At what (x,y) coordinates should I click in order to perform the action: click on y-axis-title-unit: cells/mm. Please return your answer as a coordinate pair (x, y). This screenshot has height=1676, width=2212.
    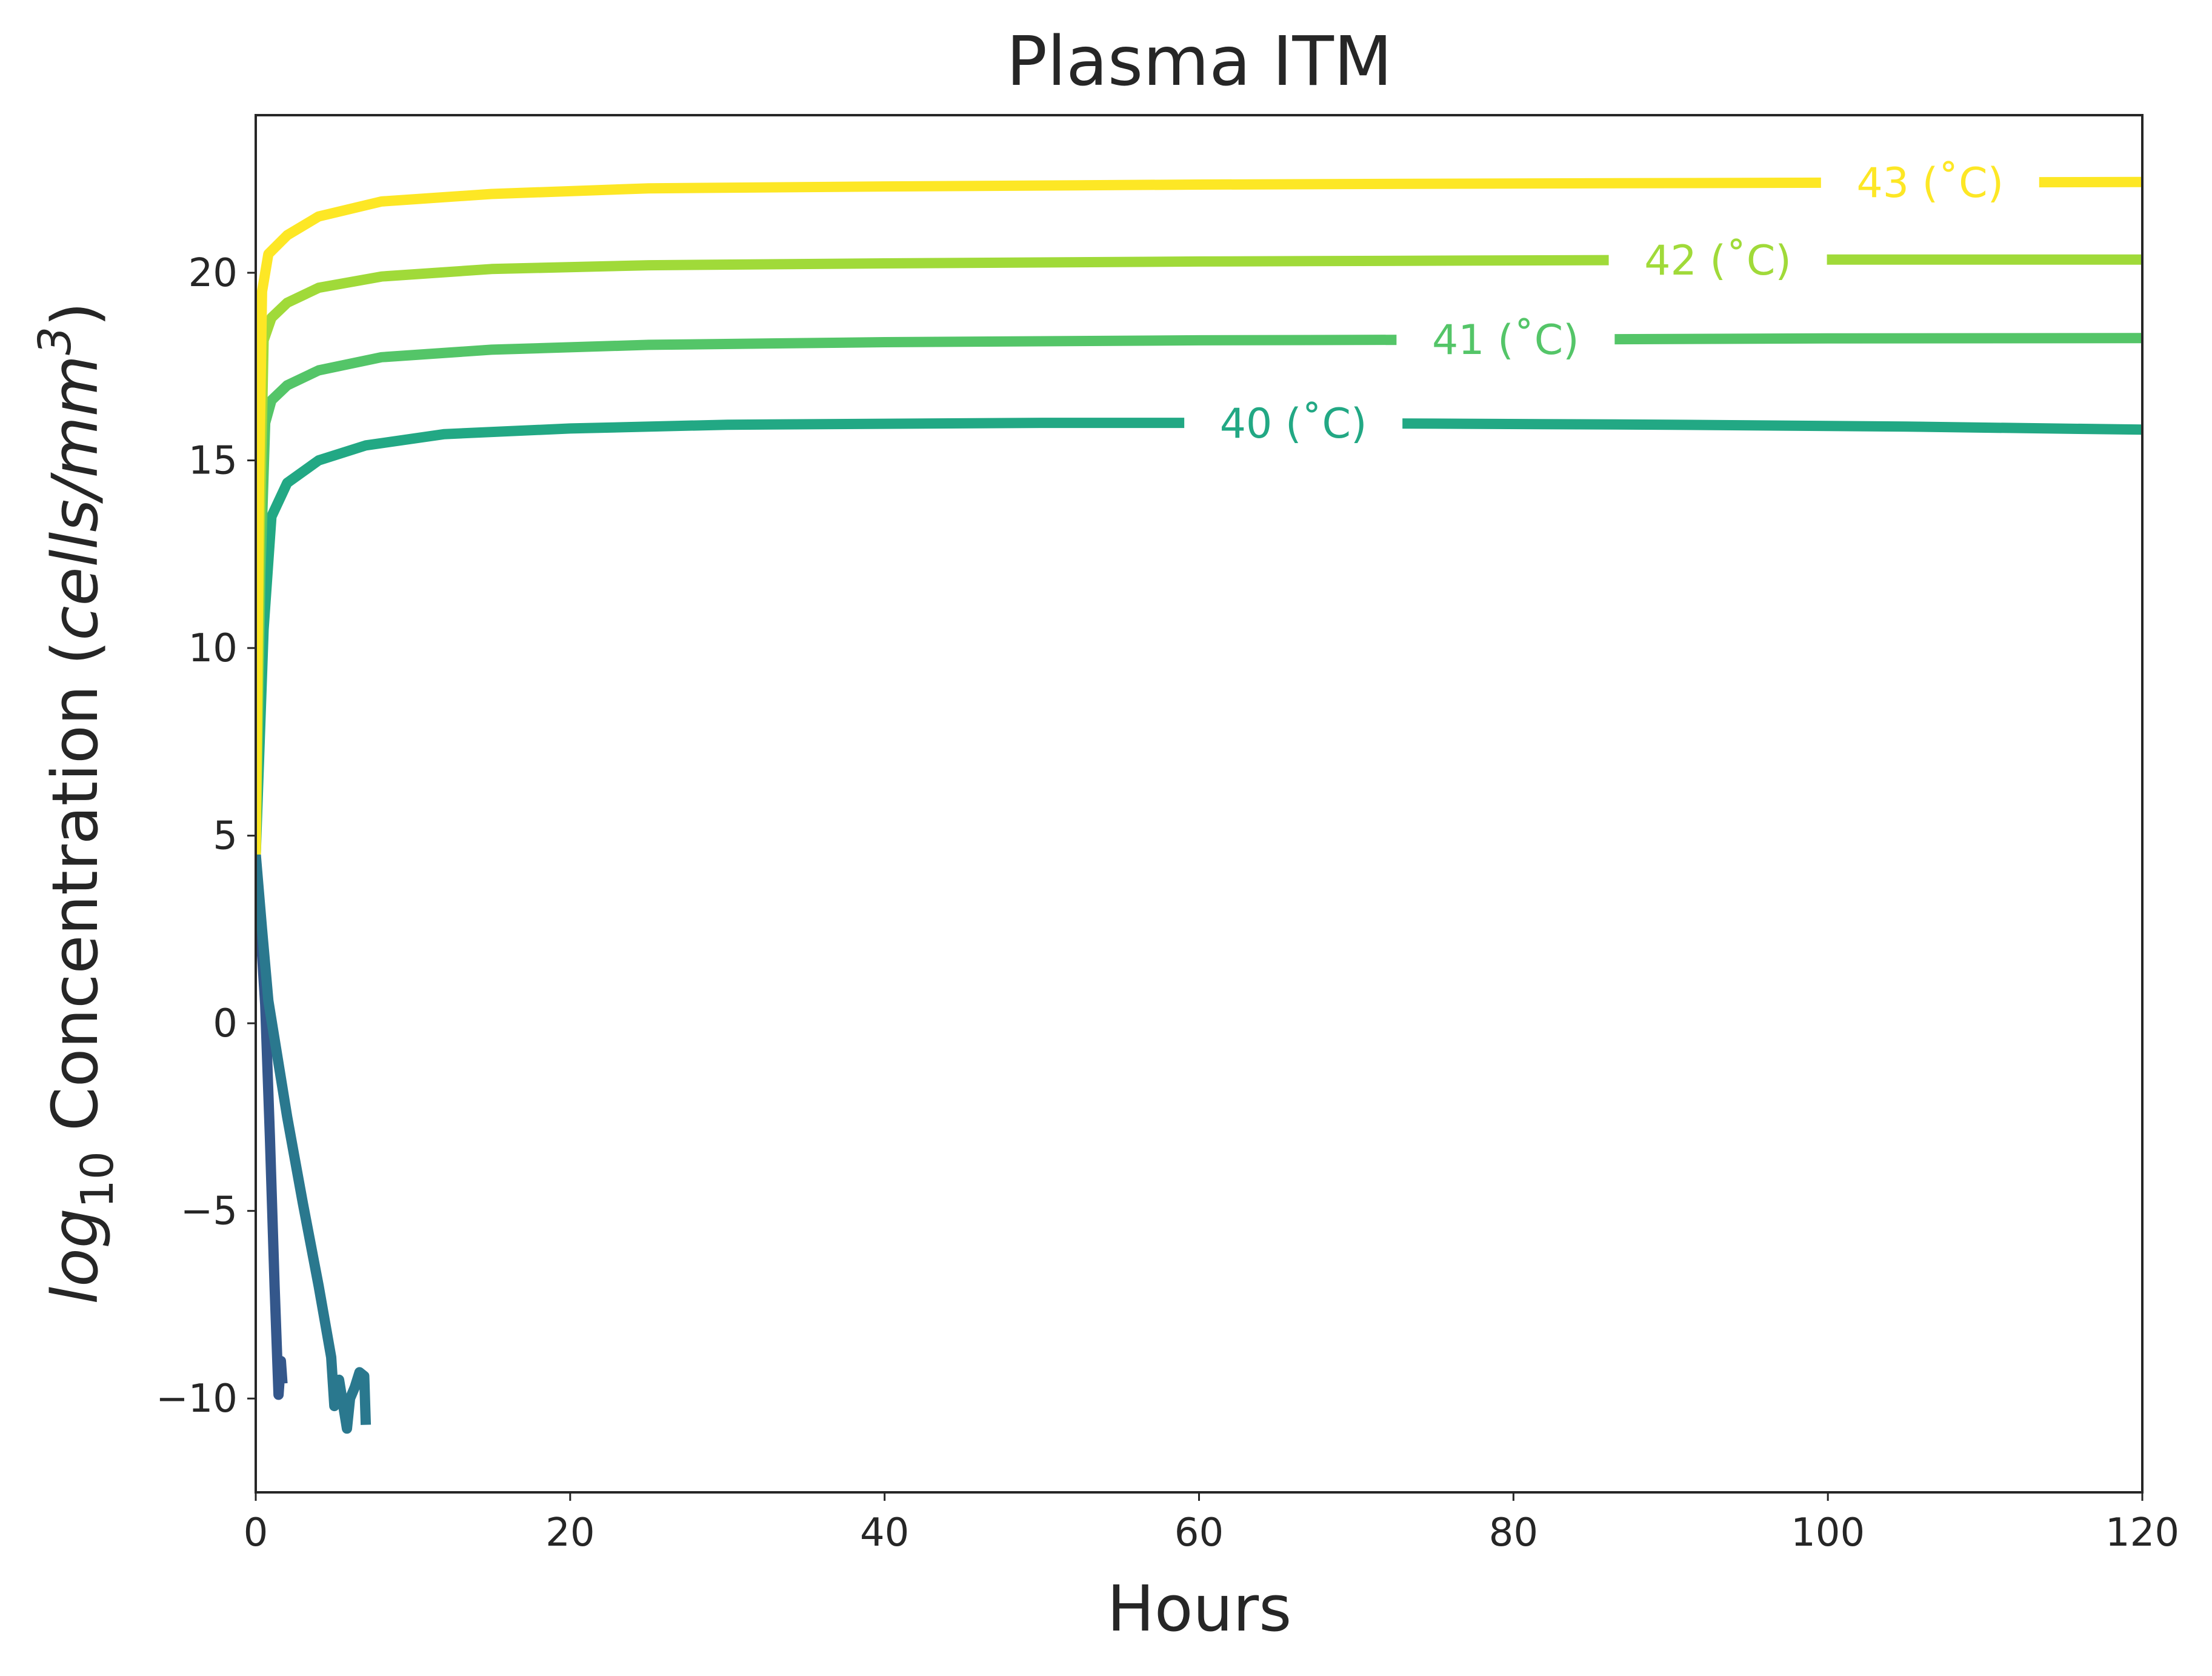
    Looking at the image, I should click on (75, 498).